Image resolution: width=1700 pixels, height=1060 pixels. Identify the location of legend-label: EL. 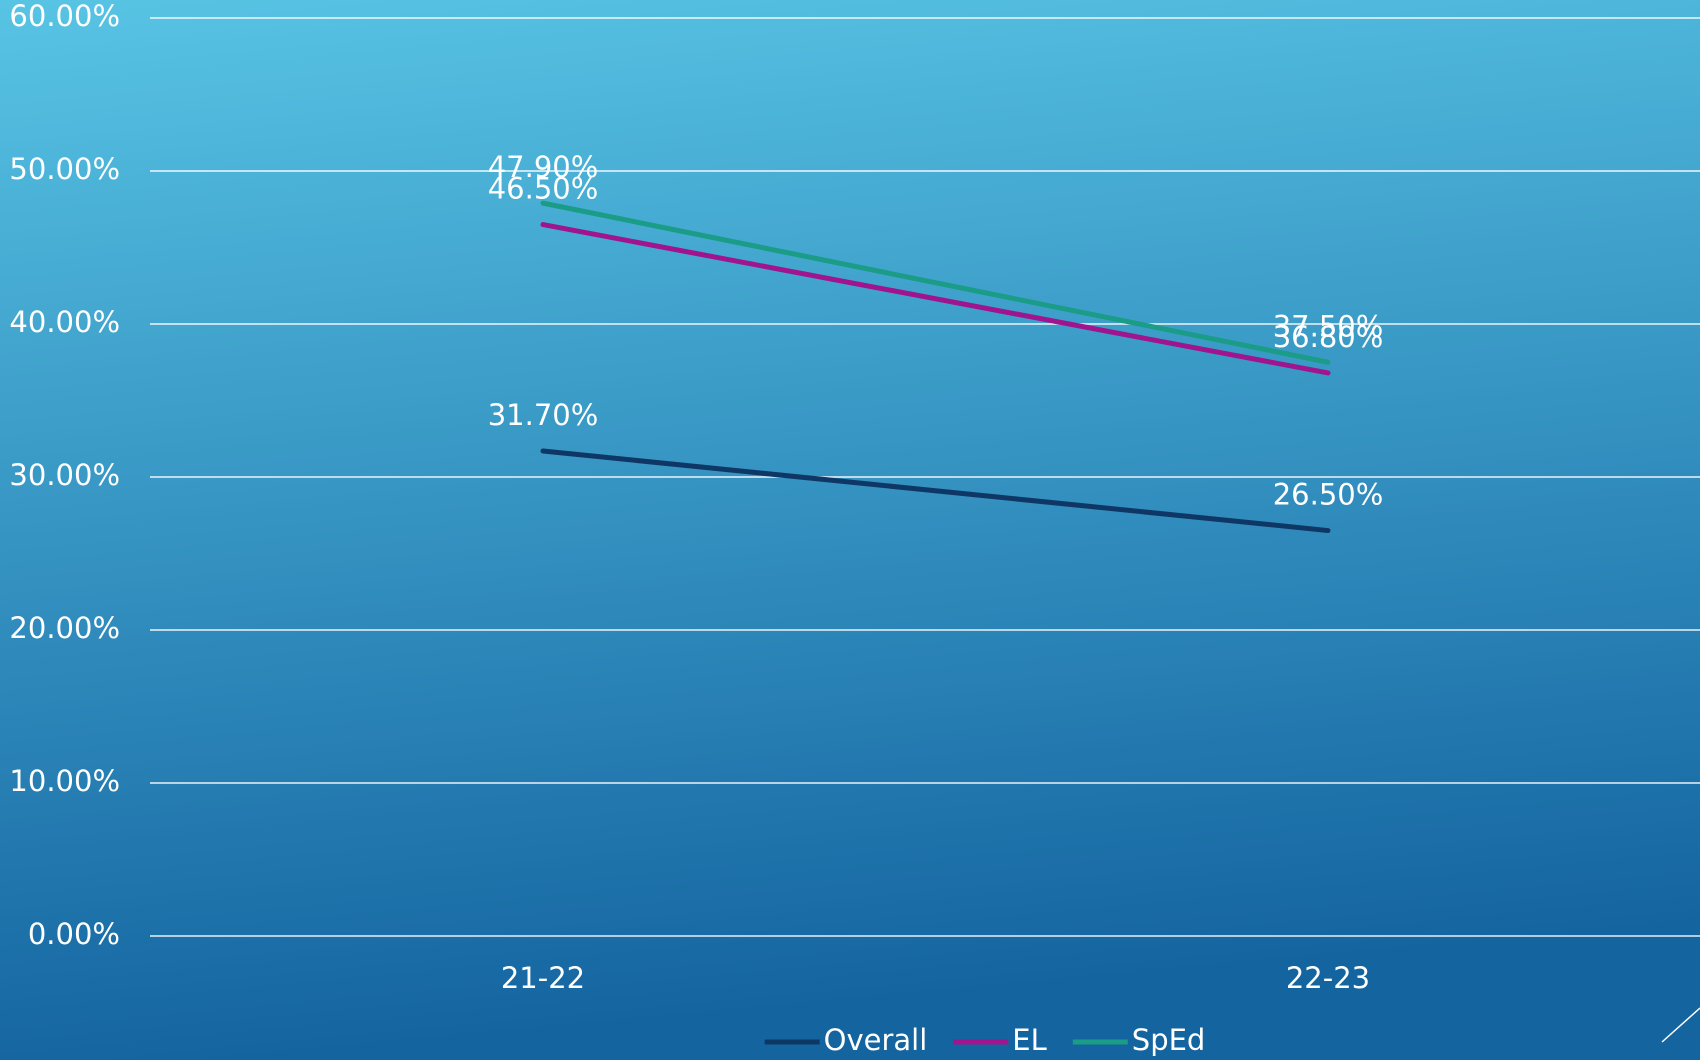
(1029, 1040).